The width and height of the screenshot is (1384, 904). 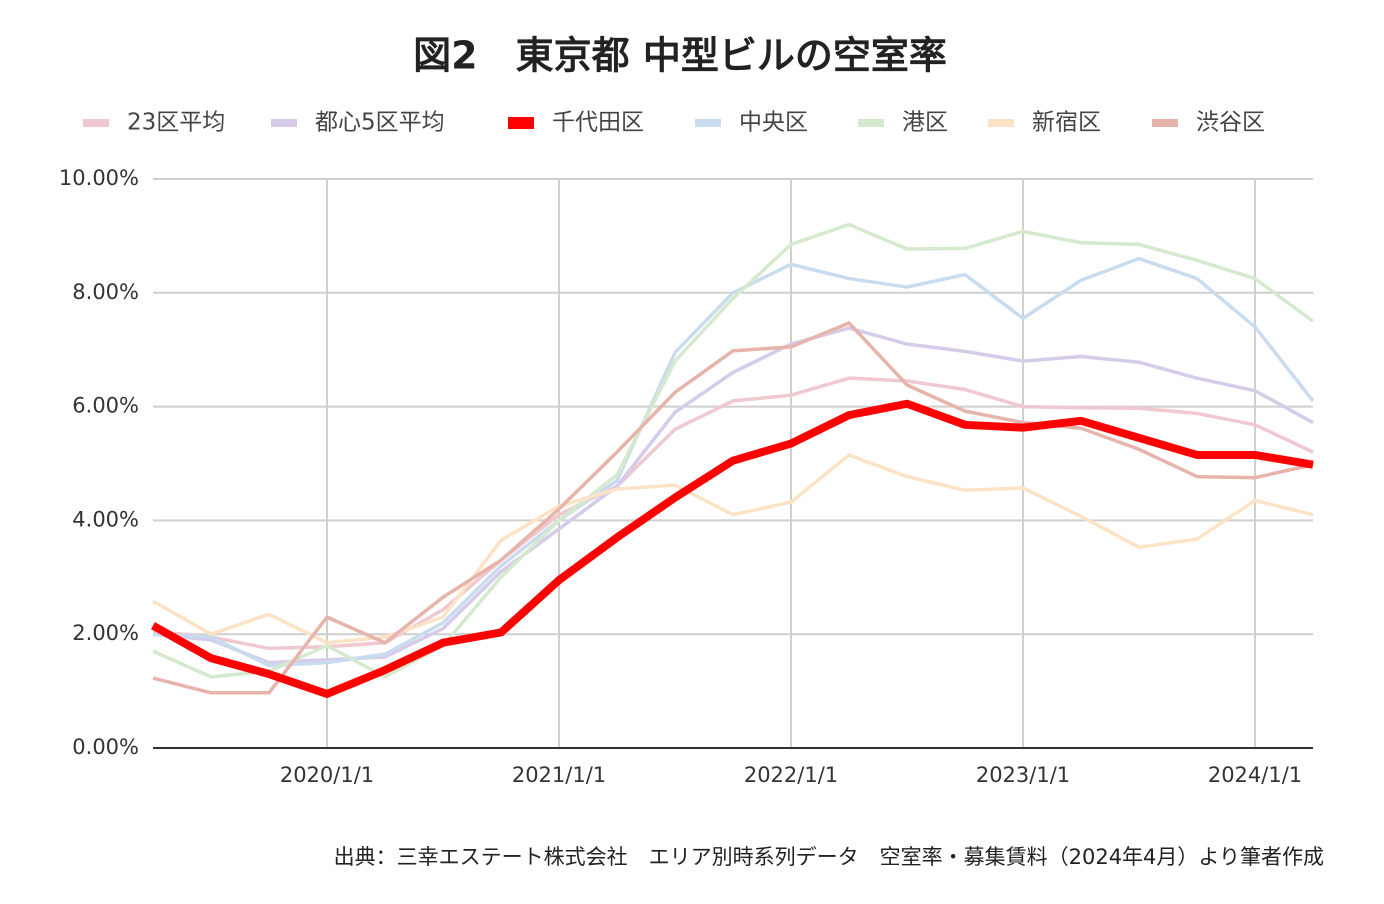 What do you see at coordinates (380, 123) in the screenshot?
I see `legend-label: 都心5区平均` at bounding box center [380, 123].